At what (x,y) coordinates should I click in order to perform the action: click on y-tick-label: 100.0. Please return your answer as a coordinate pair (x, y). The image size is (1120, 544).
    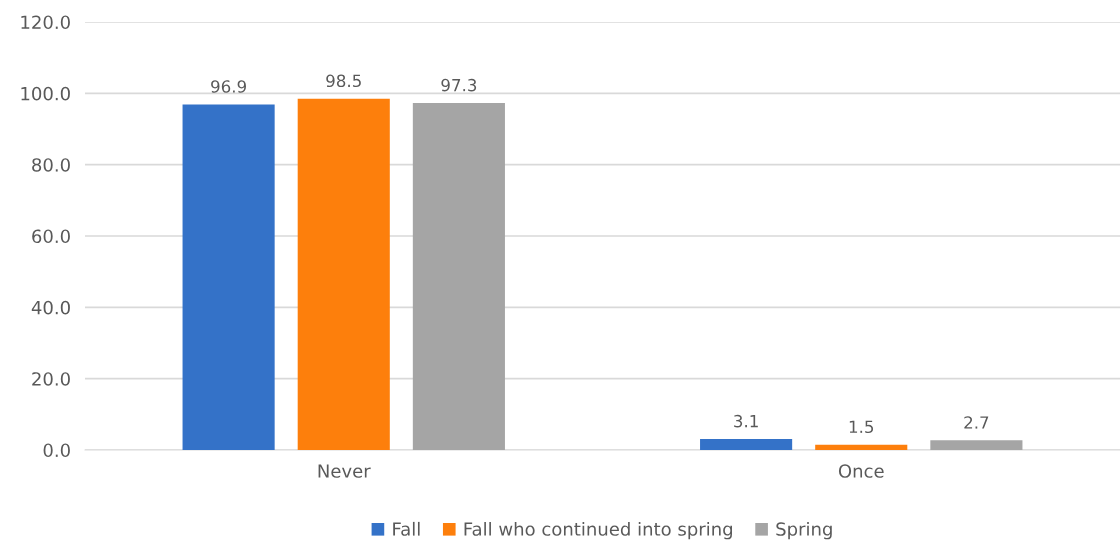
    Looking at the image, I should click on (45, 93).